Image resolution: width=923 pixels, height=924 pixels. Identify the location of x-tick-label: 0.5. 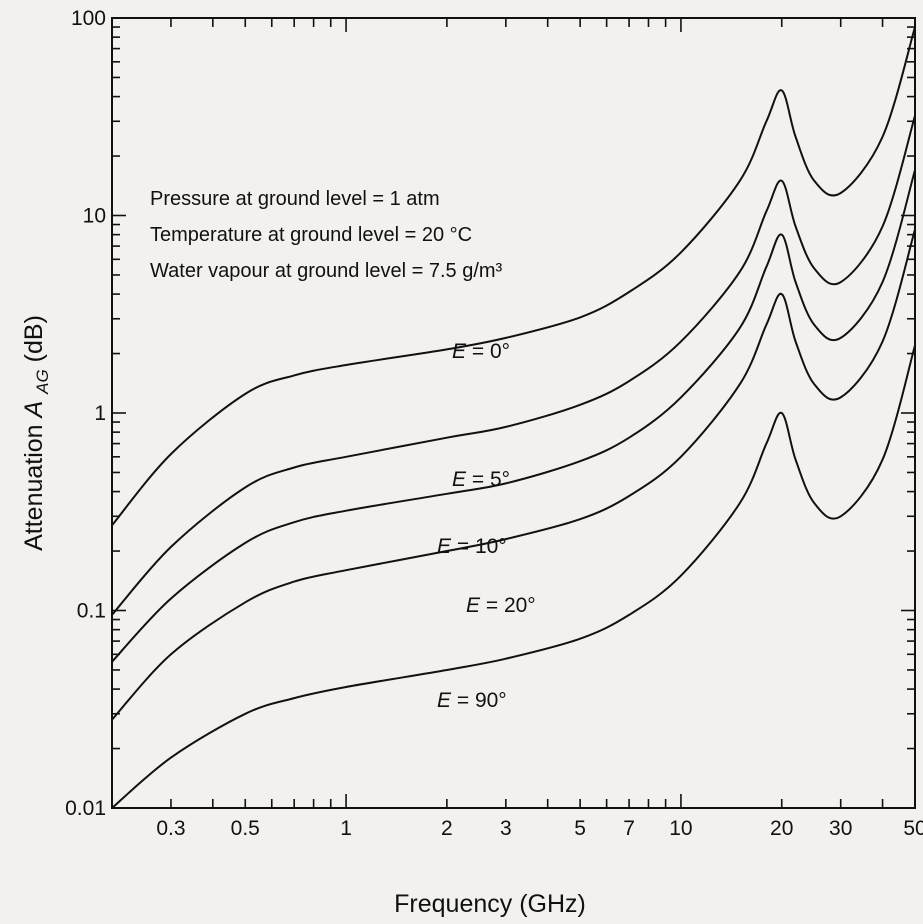
(245, 828).